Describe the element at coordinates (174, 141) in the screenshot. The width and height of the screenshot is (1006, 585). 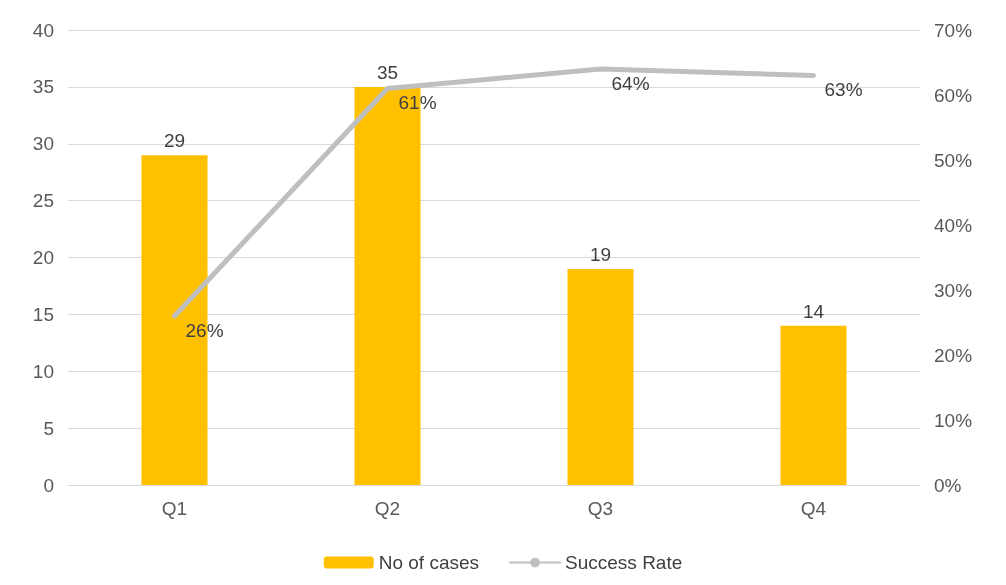
I see `data-label: 29` at that location.